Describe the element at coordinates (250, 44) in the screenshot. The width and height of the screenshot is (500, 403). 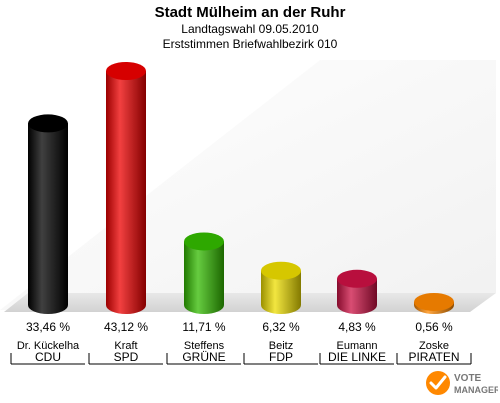
I see `chart-subtitle-district: Erststimmen Briefwahlbezirk 010` at that location.